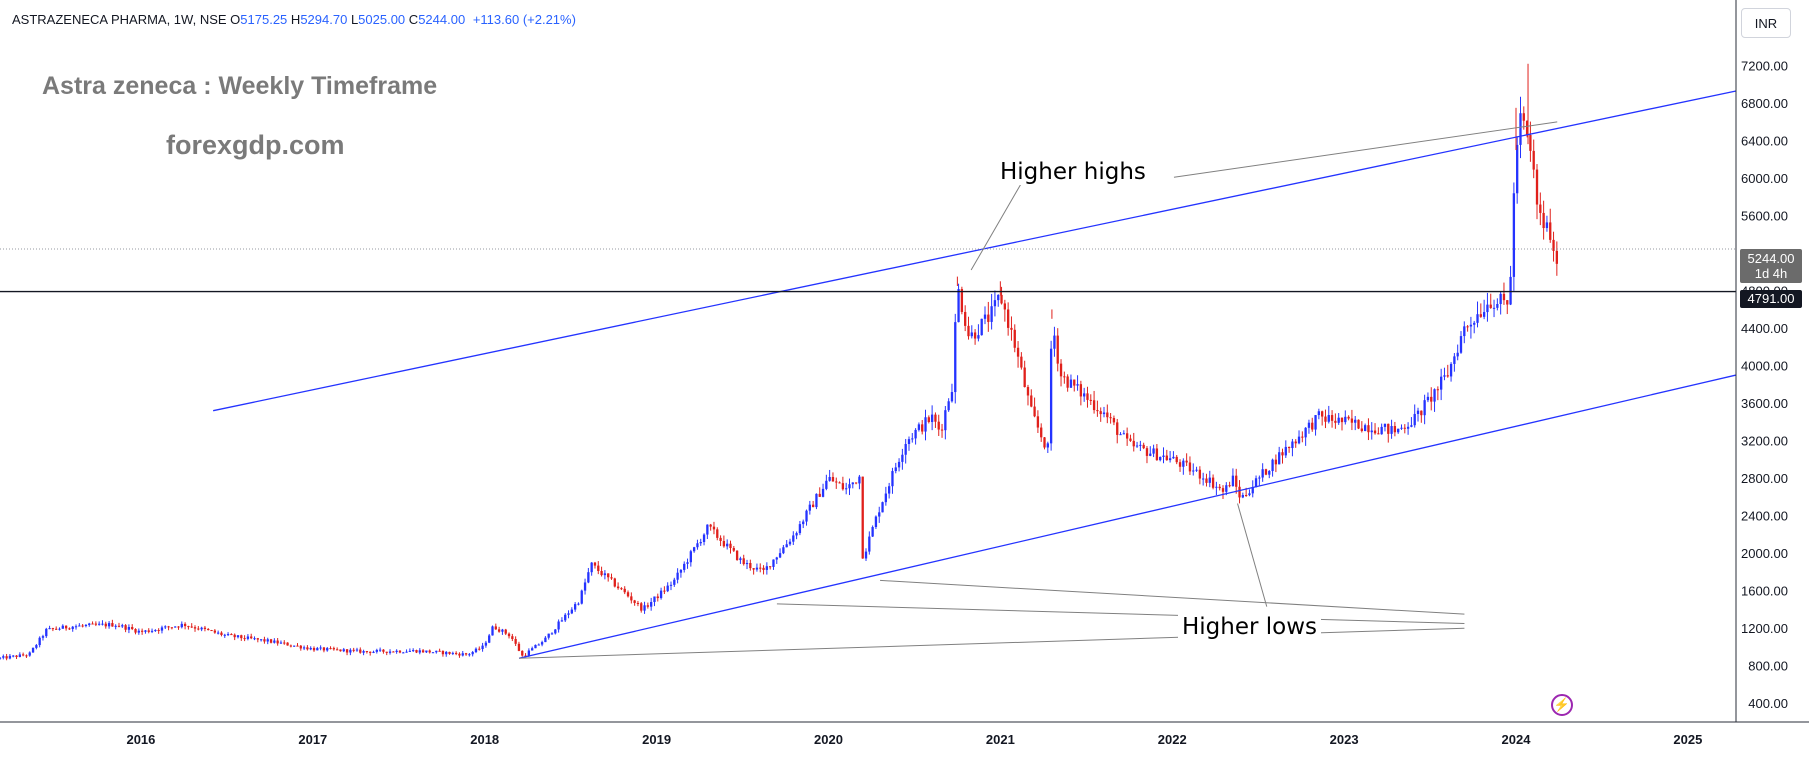  Describe the element at coordinates (1250, 627) in the screenshot. I see `higher-lows-label: Higher lows` at that location.